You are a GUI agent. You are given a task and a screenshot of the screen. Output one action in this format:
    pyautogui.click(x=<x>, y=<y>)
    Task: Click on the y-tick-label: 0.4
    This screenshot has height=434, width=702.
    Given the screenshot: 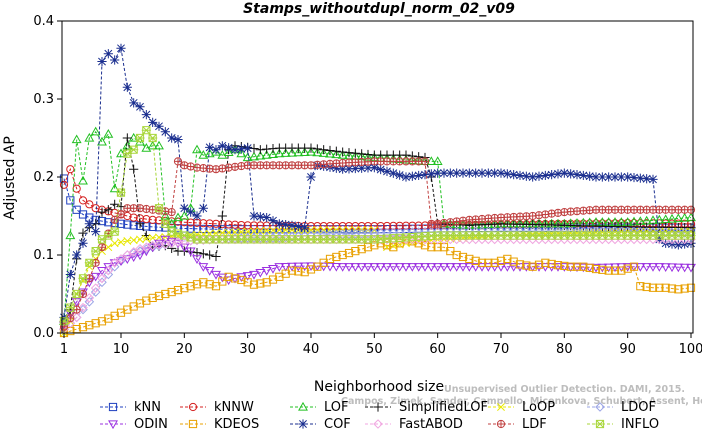 What is the action you would take?
    pyautogui.click(x=43, y=21)
    